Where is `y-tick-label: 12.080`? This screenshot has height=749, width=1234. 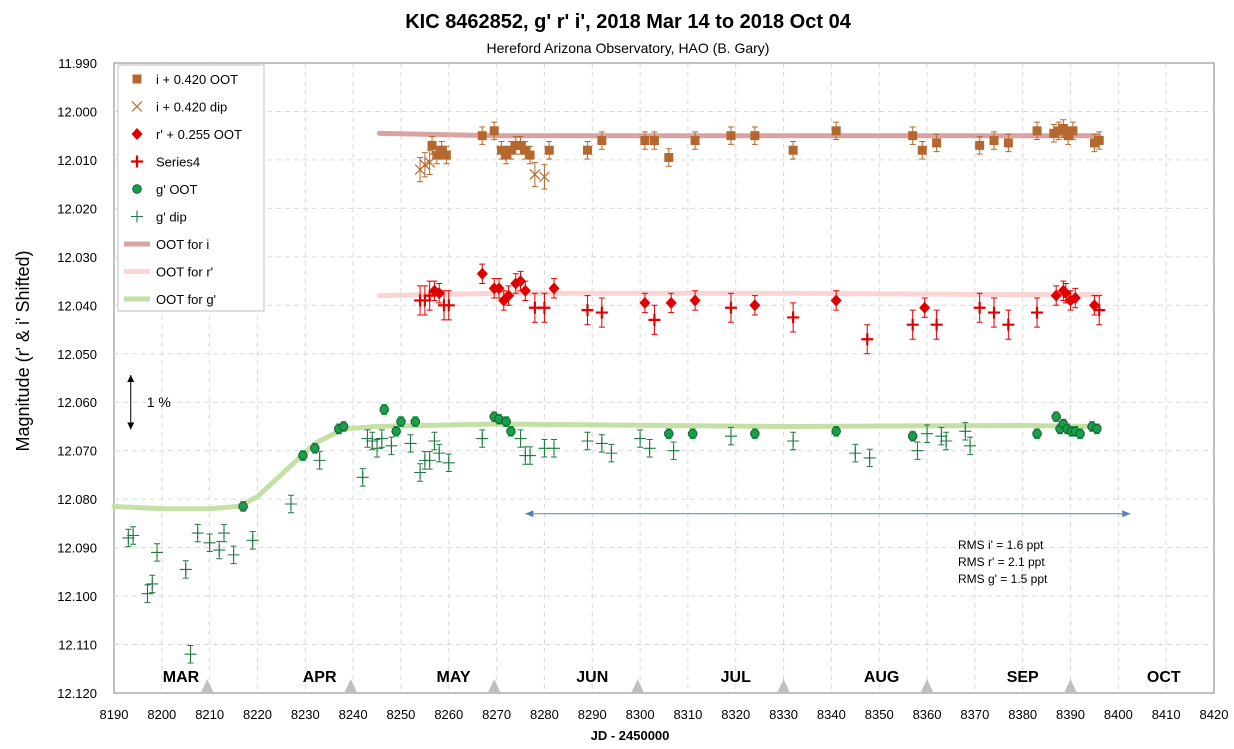
y-tick-label: 12.080 is located at coordinates (77, 499).